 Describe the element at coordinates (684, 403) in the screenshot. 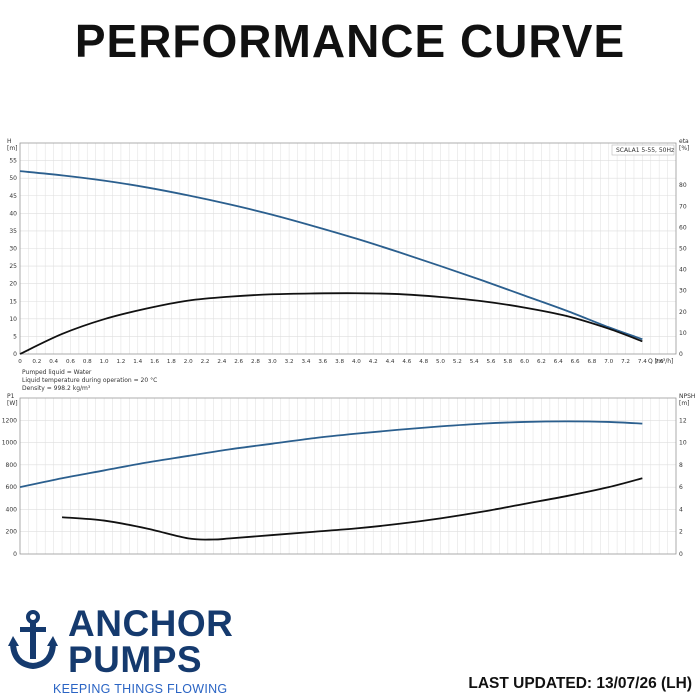

I see `panel1-y2-axis-label: [m]` at that location.